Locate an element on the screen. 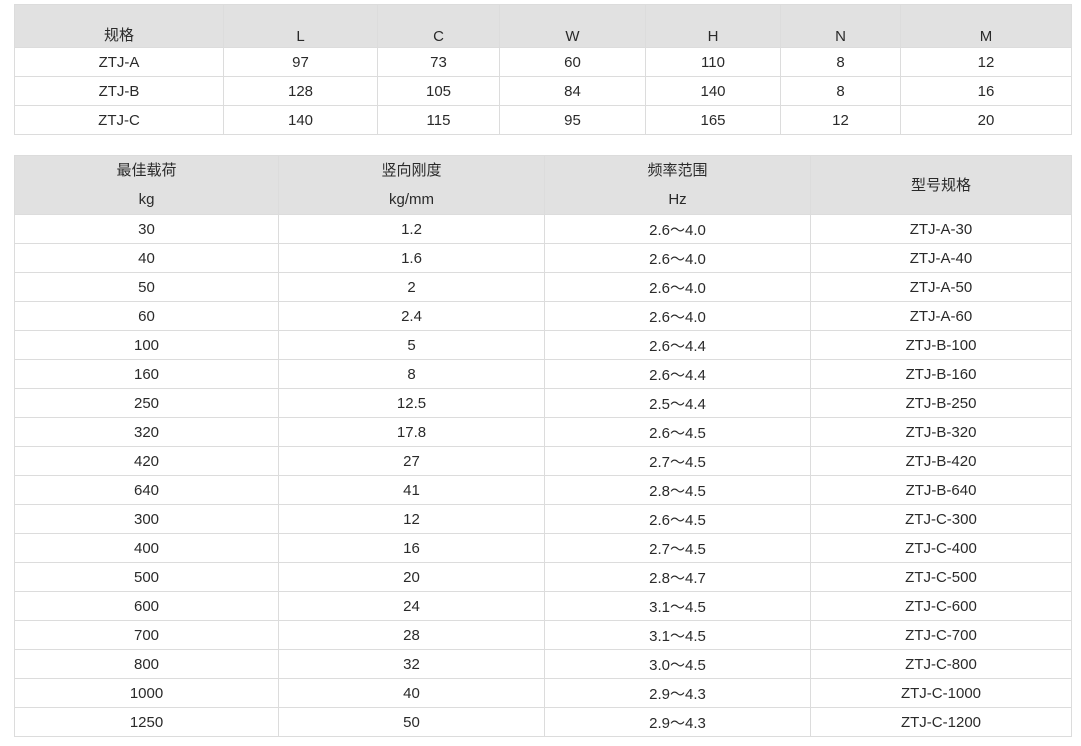 Image resolution: width=1081 pixels, height=746 pixels. table-row: 160 8 2.6～4.4 ZTJ-B-160 is located at coordinates (543, 374).